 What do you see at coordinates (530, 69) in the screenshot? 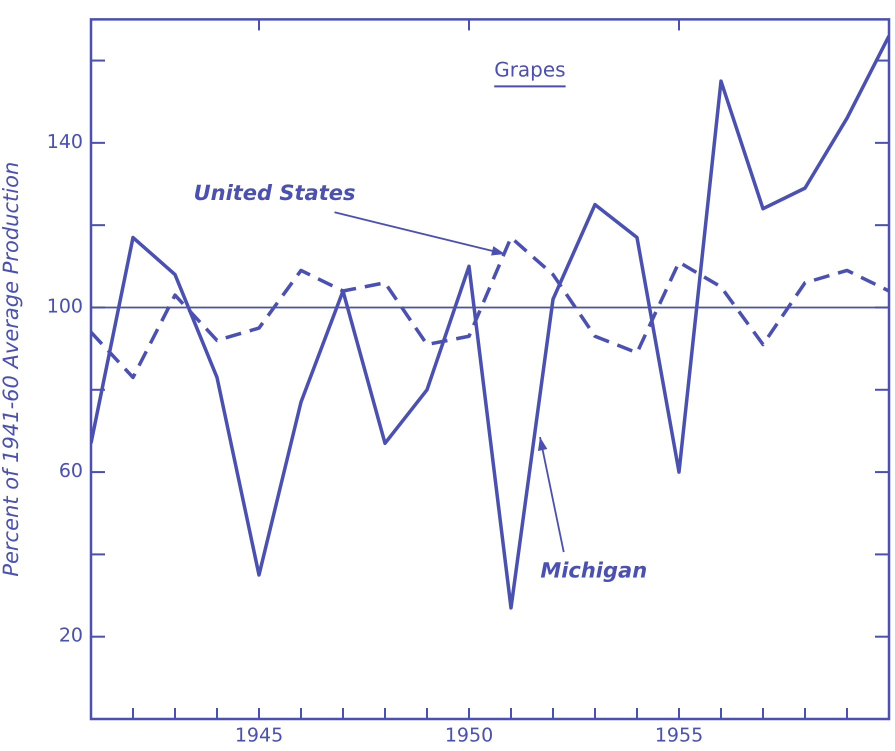
I see `text: Grapes` at bounding box center [530, 69].